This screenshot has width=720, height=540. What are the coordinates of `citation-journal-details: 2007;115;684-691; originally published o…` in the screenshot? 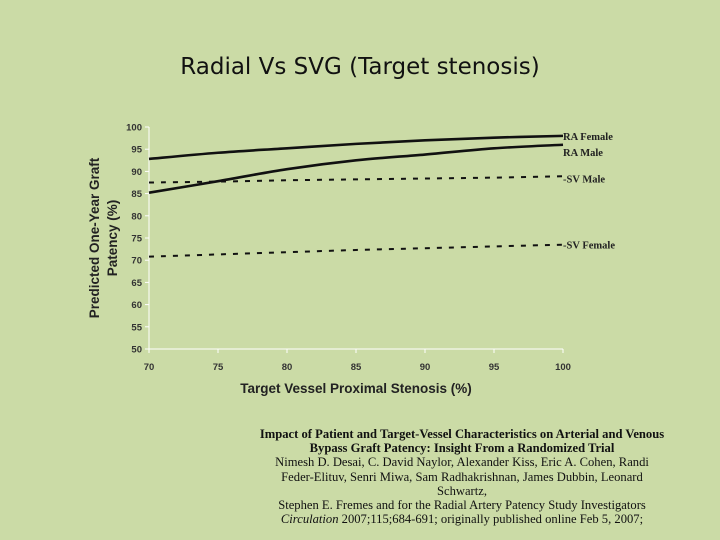 It's located at (491, 519).